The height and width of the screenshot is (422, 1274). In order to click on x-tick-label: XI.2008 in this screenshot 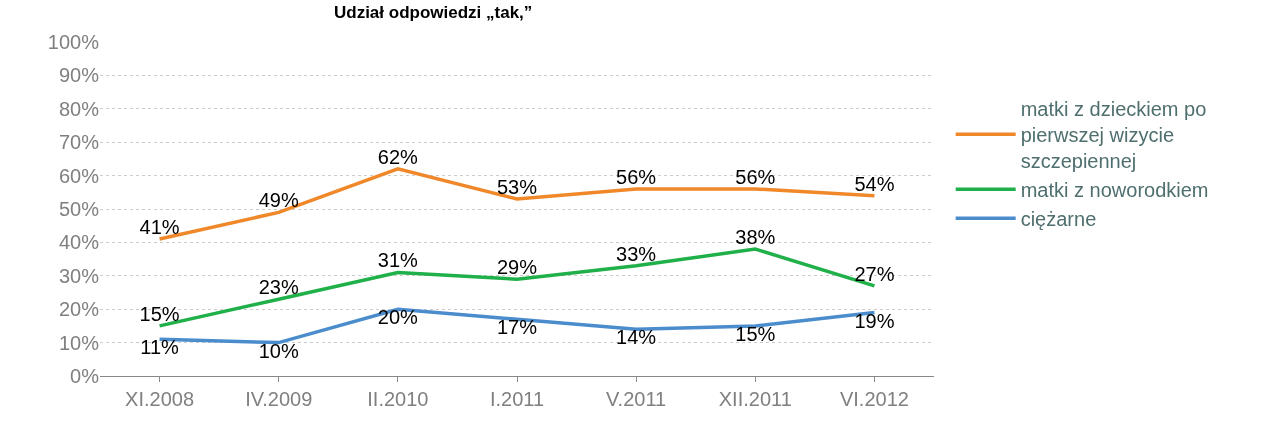, I will do `click(160, 399)`.